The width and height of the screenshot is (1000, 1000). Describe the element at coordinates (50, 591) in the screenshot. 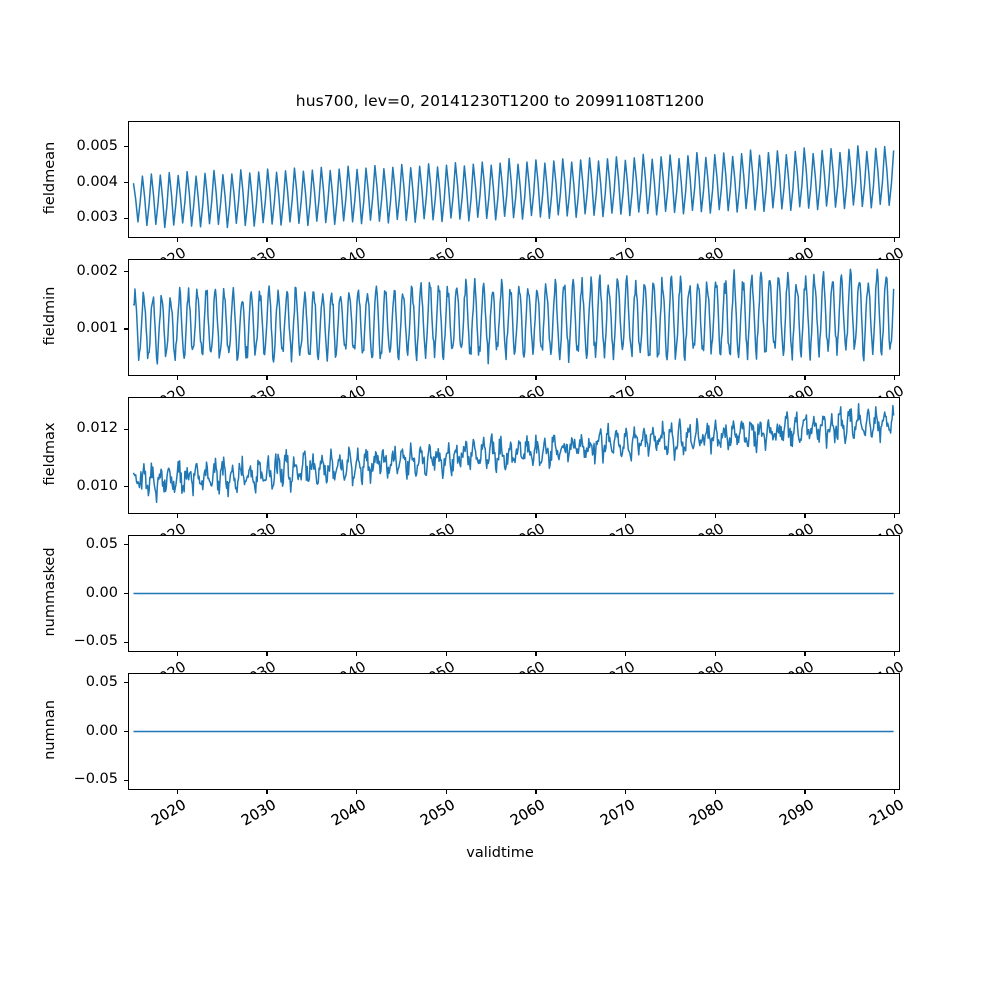

I see `y-axis-label-nummasked: nummasked` at that location.